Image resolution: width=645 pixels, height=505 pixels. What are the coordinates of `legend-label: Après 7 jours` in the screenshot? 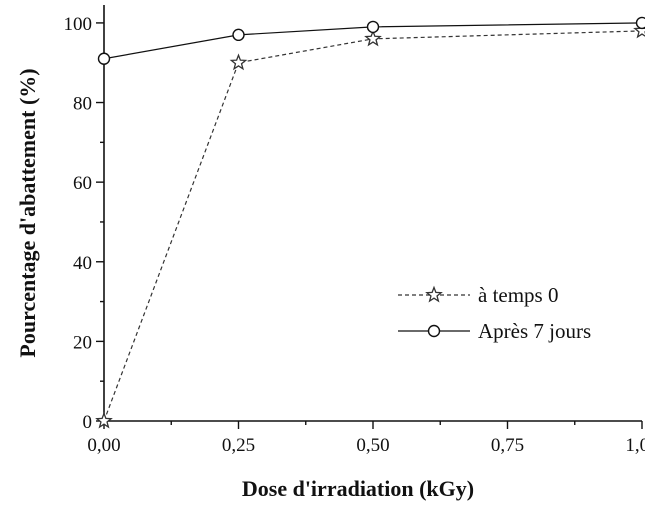 It's located at (534, 331).